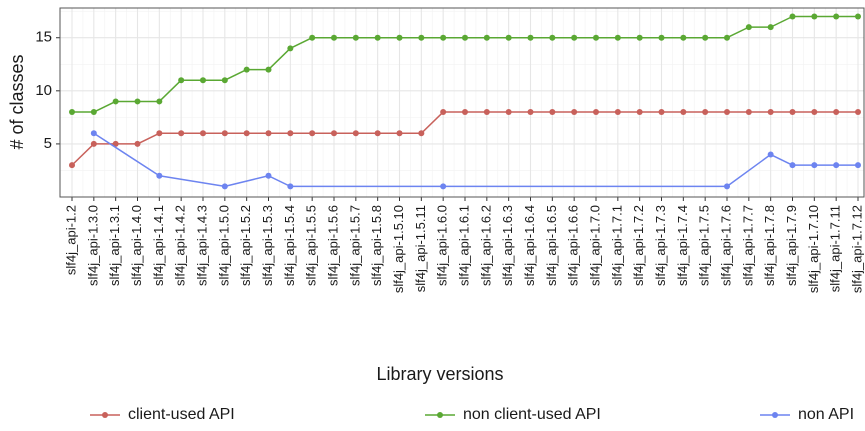 This screenshot has width=865, height=431. I want to click on x-tick-label: slf4j_api-1.5.10, so click(398, 249).